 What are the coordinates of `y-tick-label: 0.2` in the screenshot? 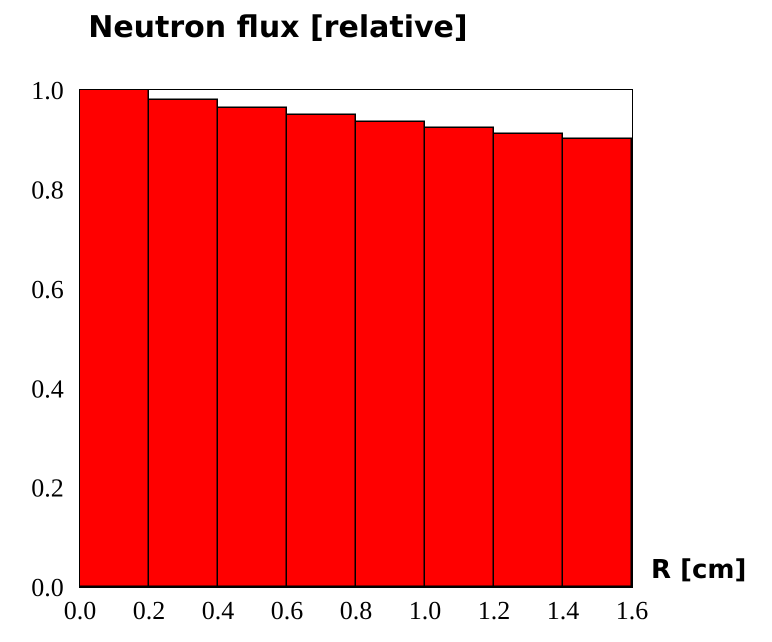 It's located at (47, 488).